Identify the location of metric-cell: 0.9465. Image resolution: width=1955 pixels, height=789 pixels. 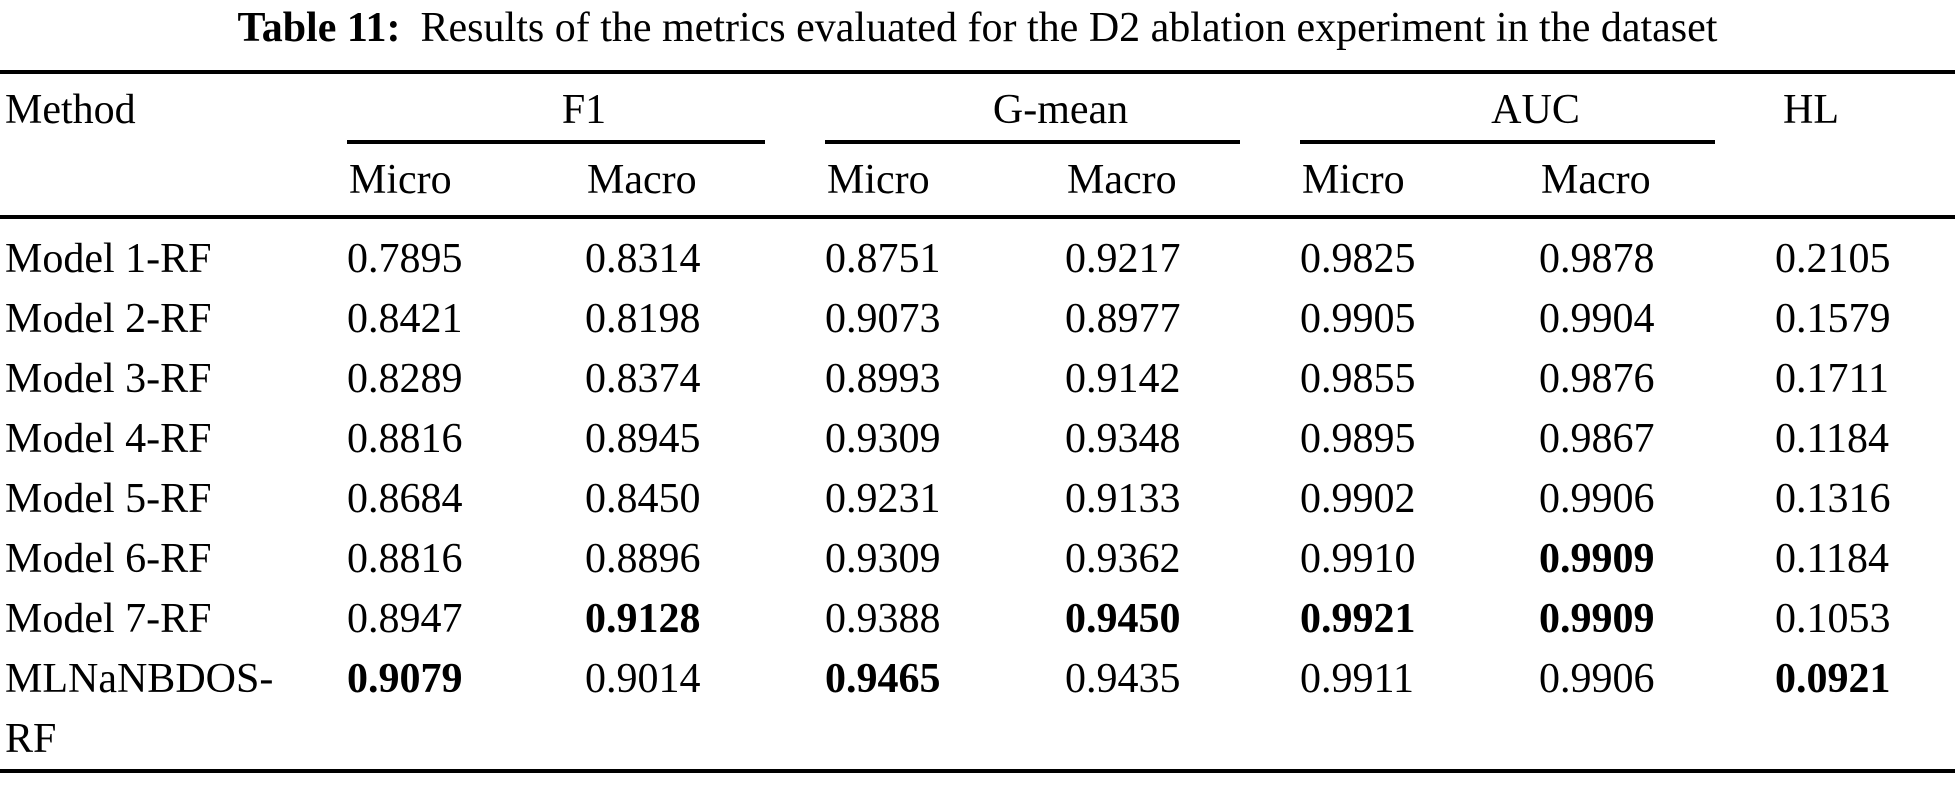
(883, 679).